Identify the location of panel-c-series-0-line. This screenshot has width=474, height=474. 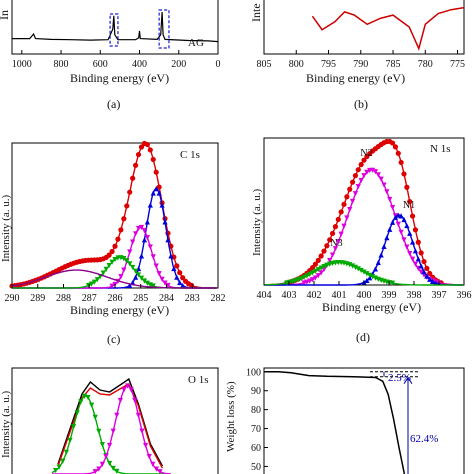
(114, 215).